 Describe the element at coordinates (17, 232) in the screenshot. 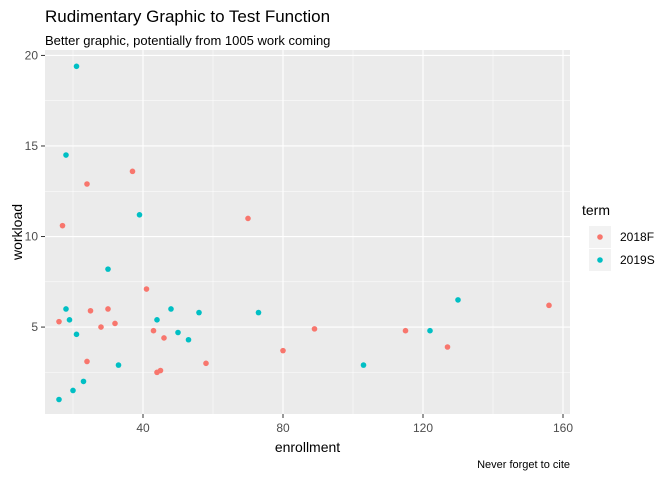

I see `y-axis-title: workload` at that location.